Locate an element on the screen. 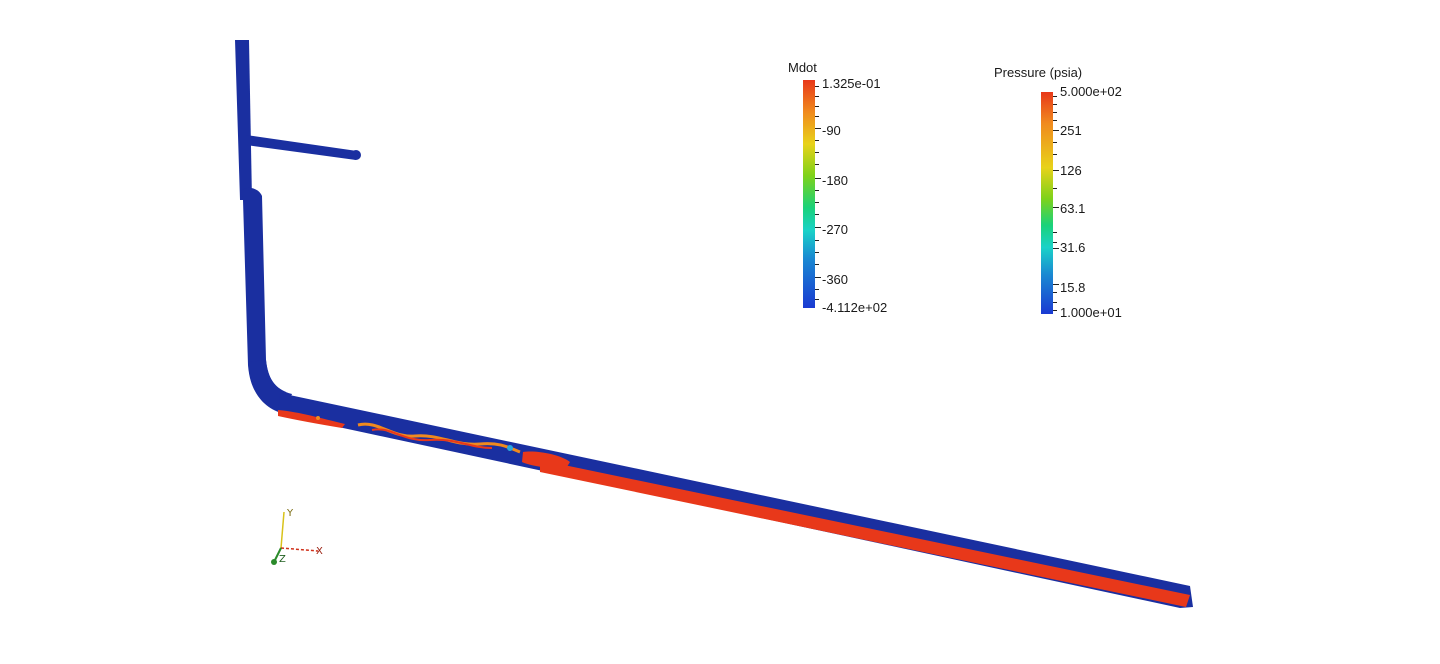 Image resolution: width=1440 pixels, height=664 pixels. orientation-axes-widget: Y X Z is located at coordinates (297, 536).